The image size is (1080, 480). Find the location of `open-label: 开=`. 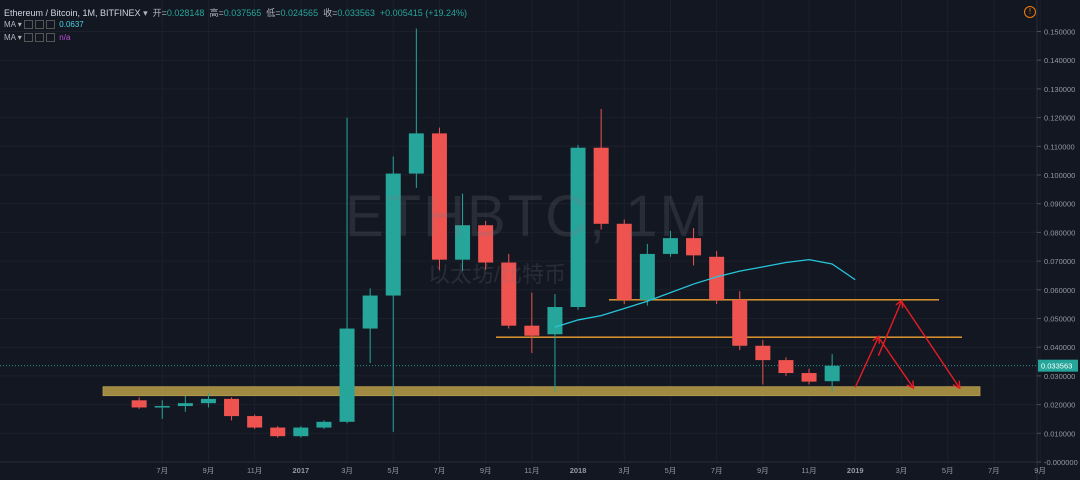

open-label: 开= is located at coordinates (159, 13).